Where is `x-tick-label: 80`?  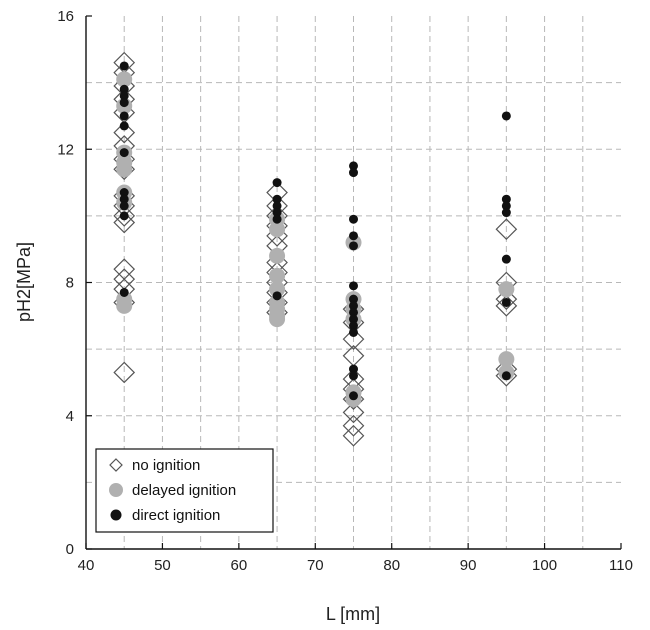
x-tick-label: 80 is located at coordinates (391, 565).